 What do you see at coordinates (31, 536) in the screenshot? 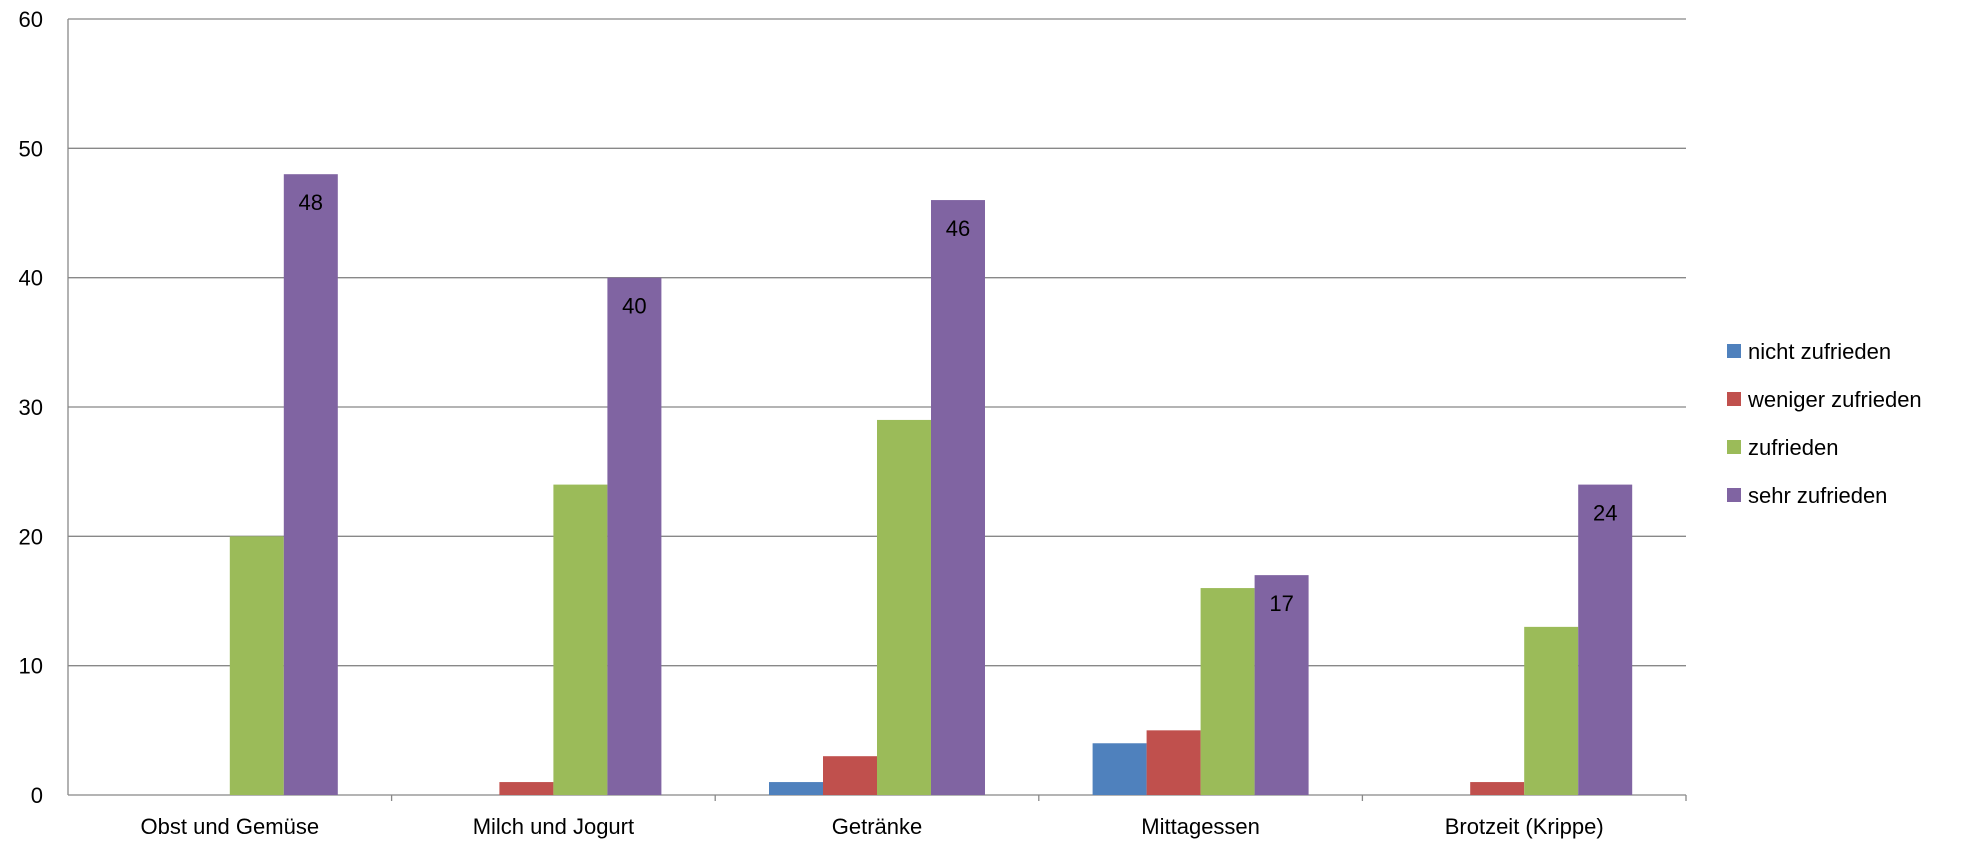
I see `y-tick-label: 20` at bounding box center [31, 536].